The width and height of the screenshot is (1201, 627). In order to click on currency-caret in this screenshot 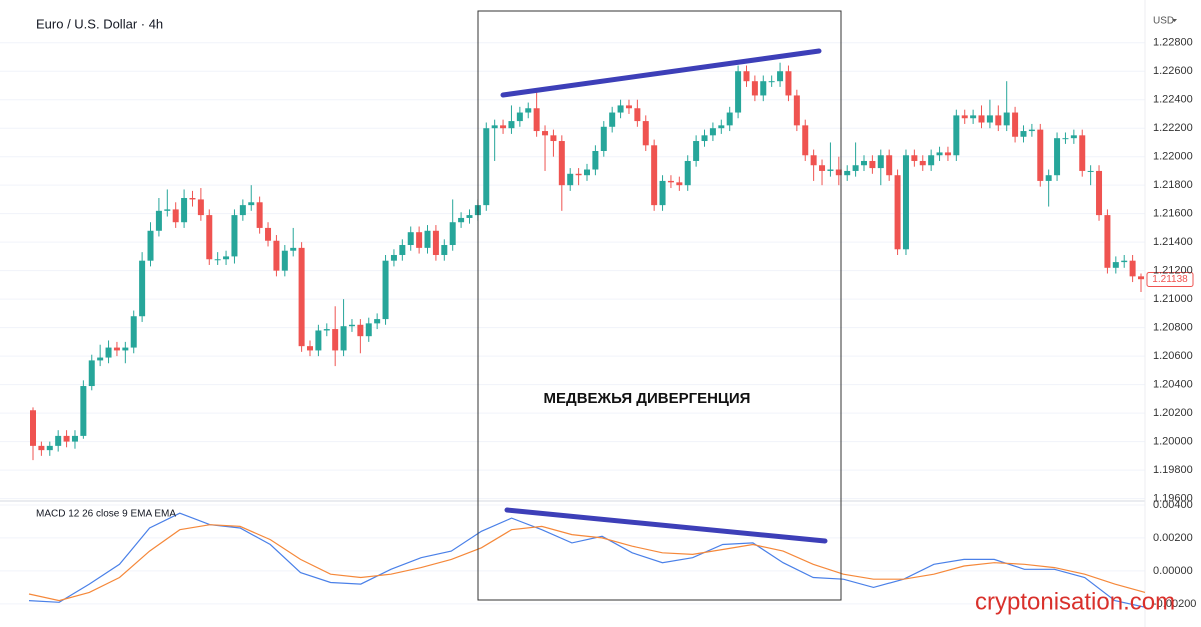, I will do `click(1174, 20)`.